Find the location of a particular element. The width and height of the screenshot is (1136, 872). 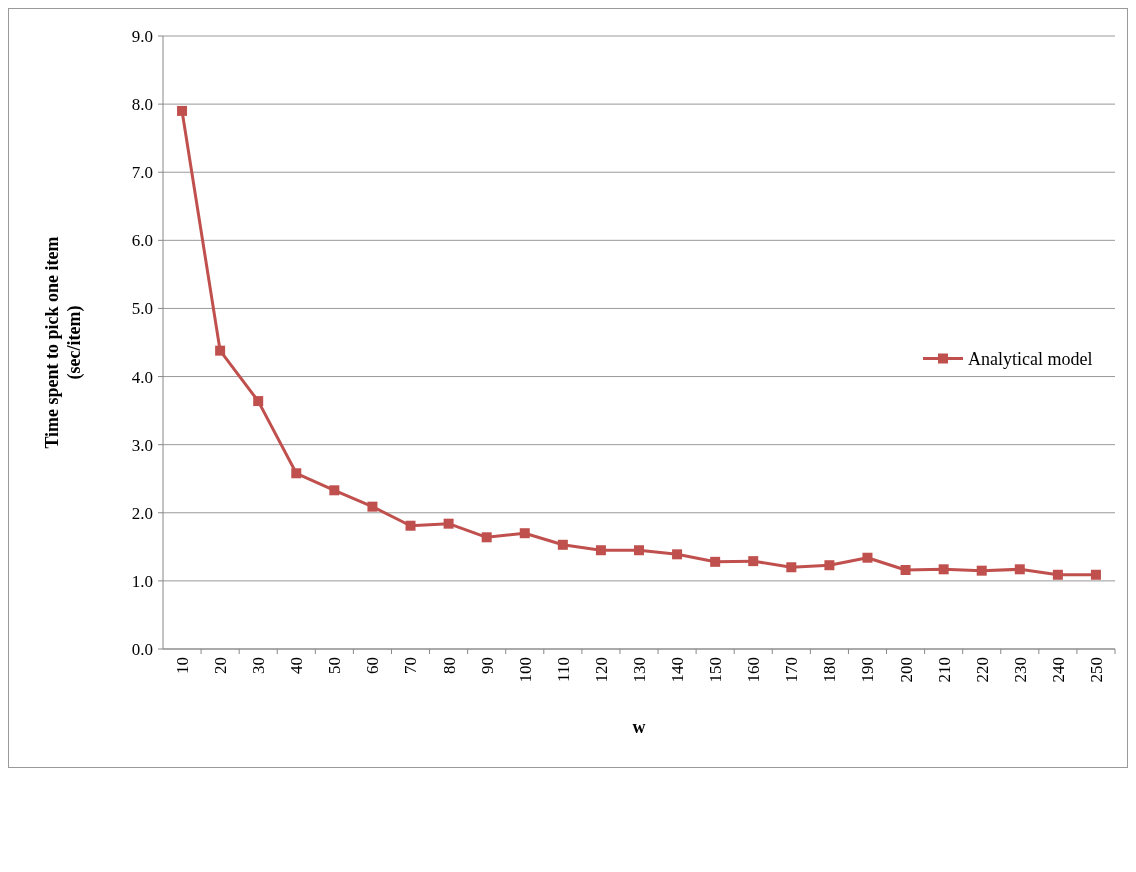

y-axis-title: Time spent to pick one item (sec/item) is located at coordinates (63, 342).